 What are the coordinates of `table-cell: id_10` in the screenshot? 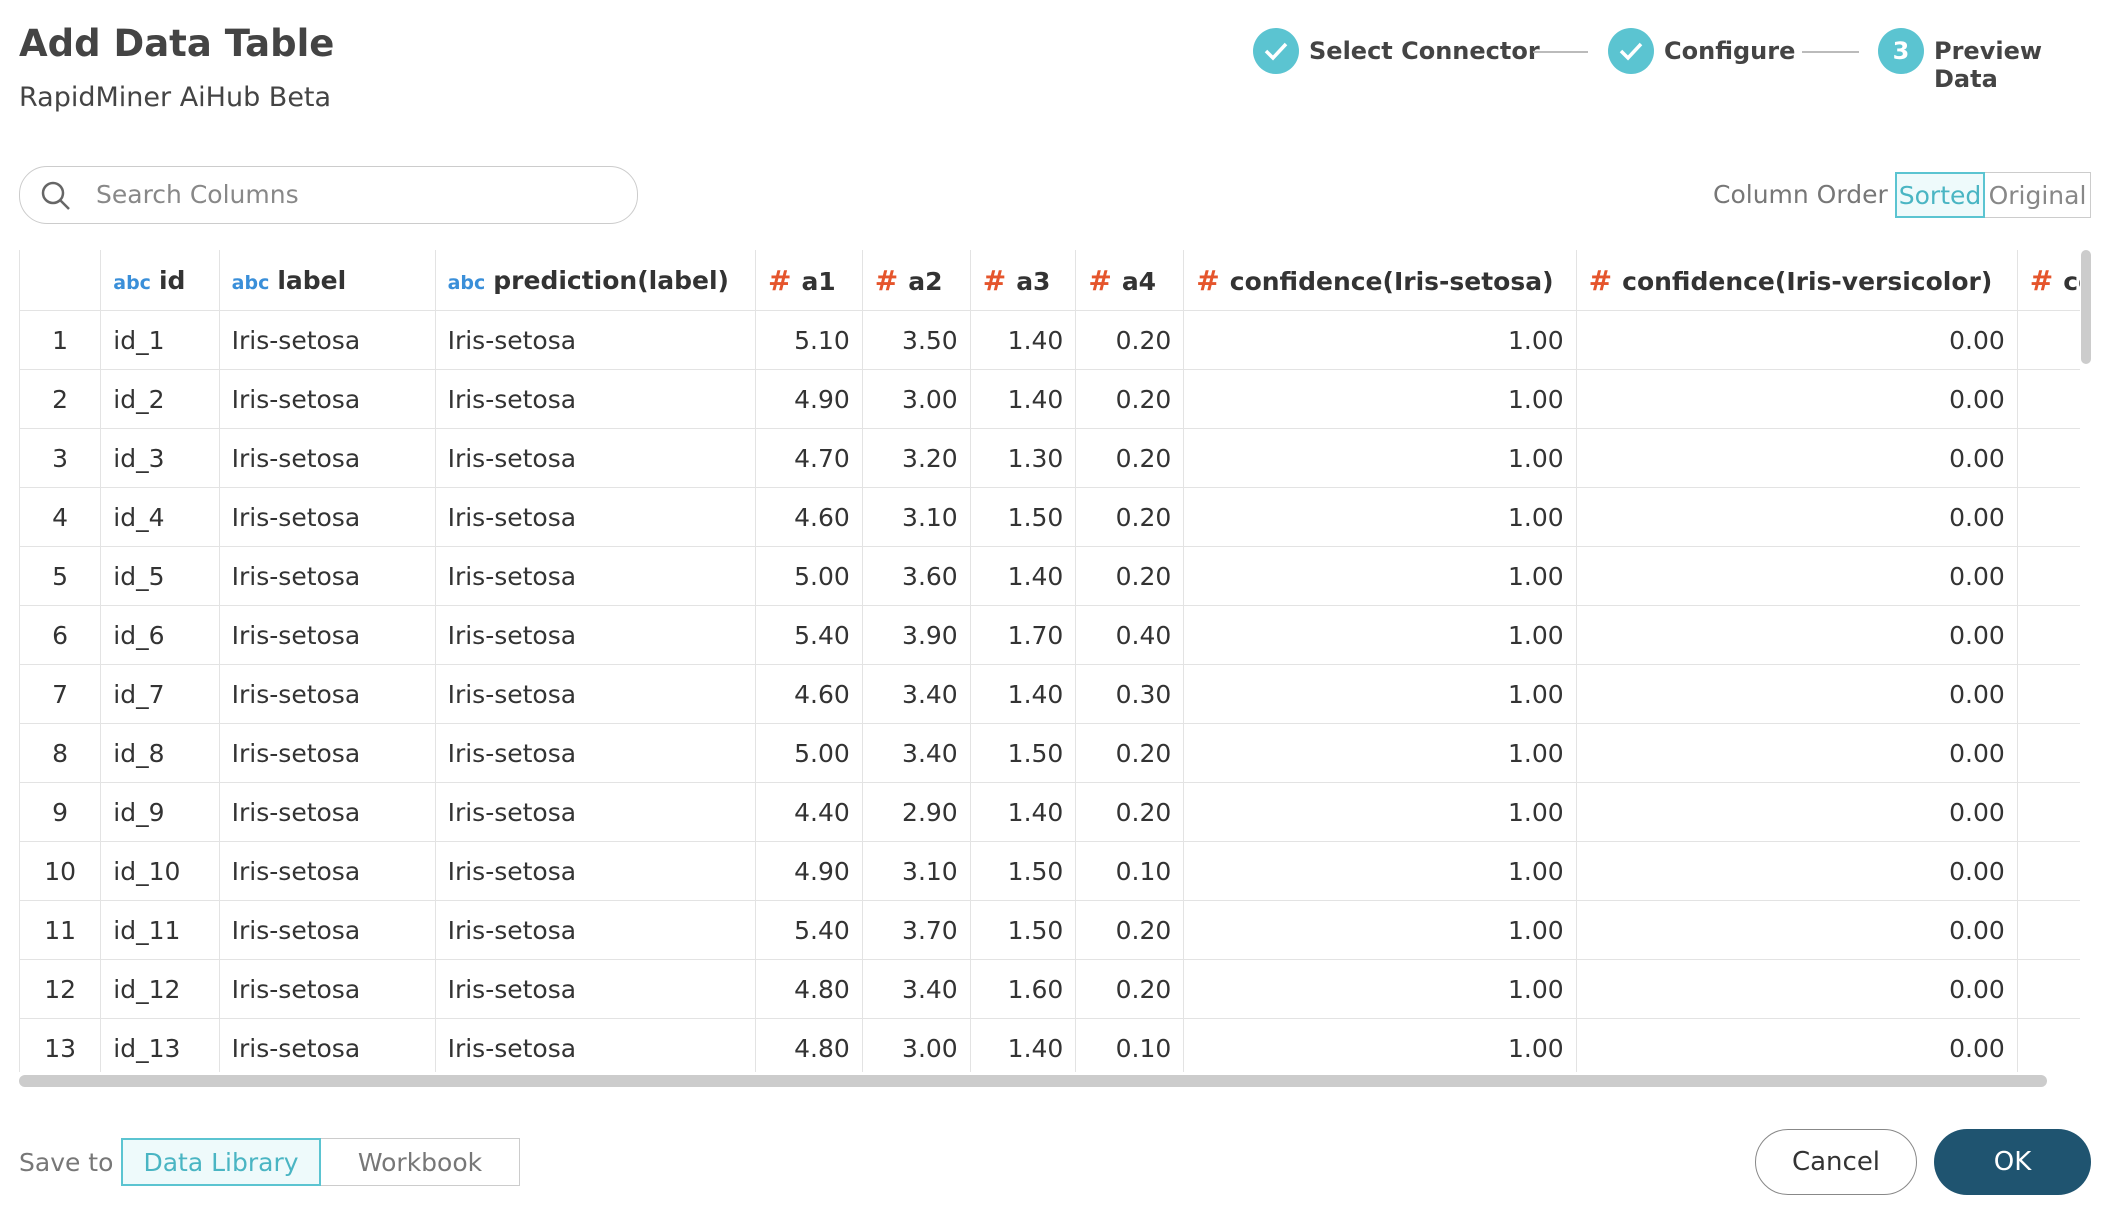 It's located at (160, 871).